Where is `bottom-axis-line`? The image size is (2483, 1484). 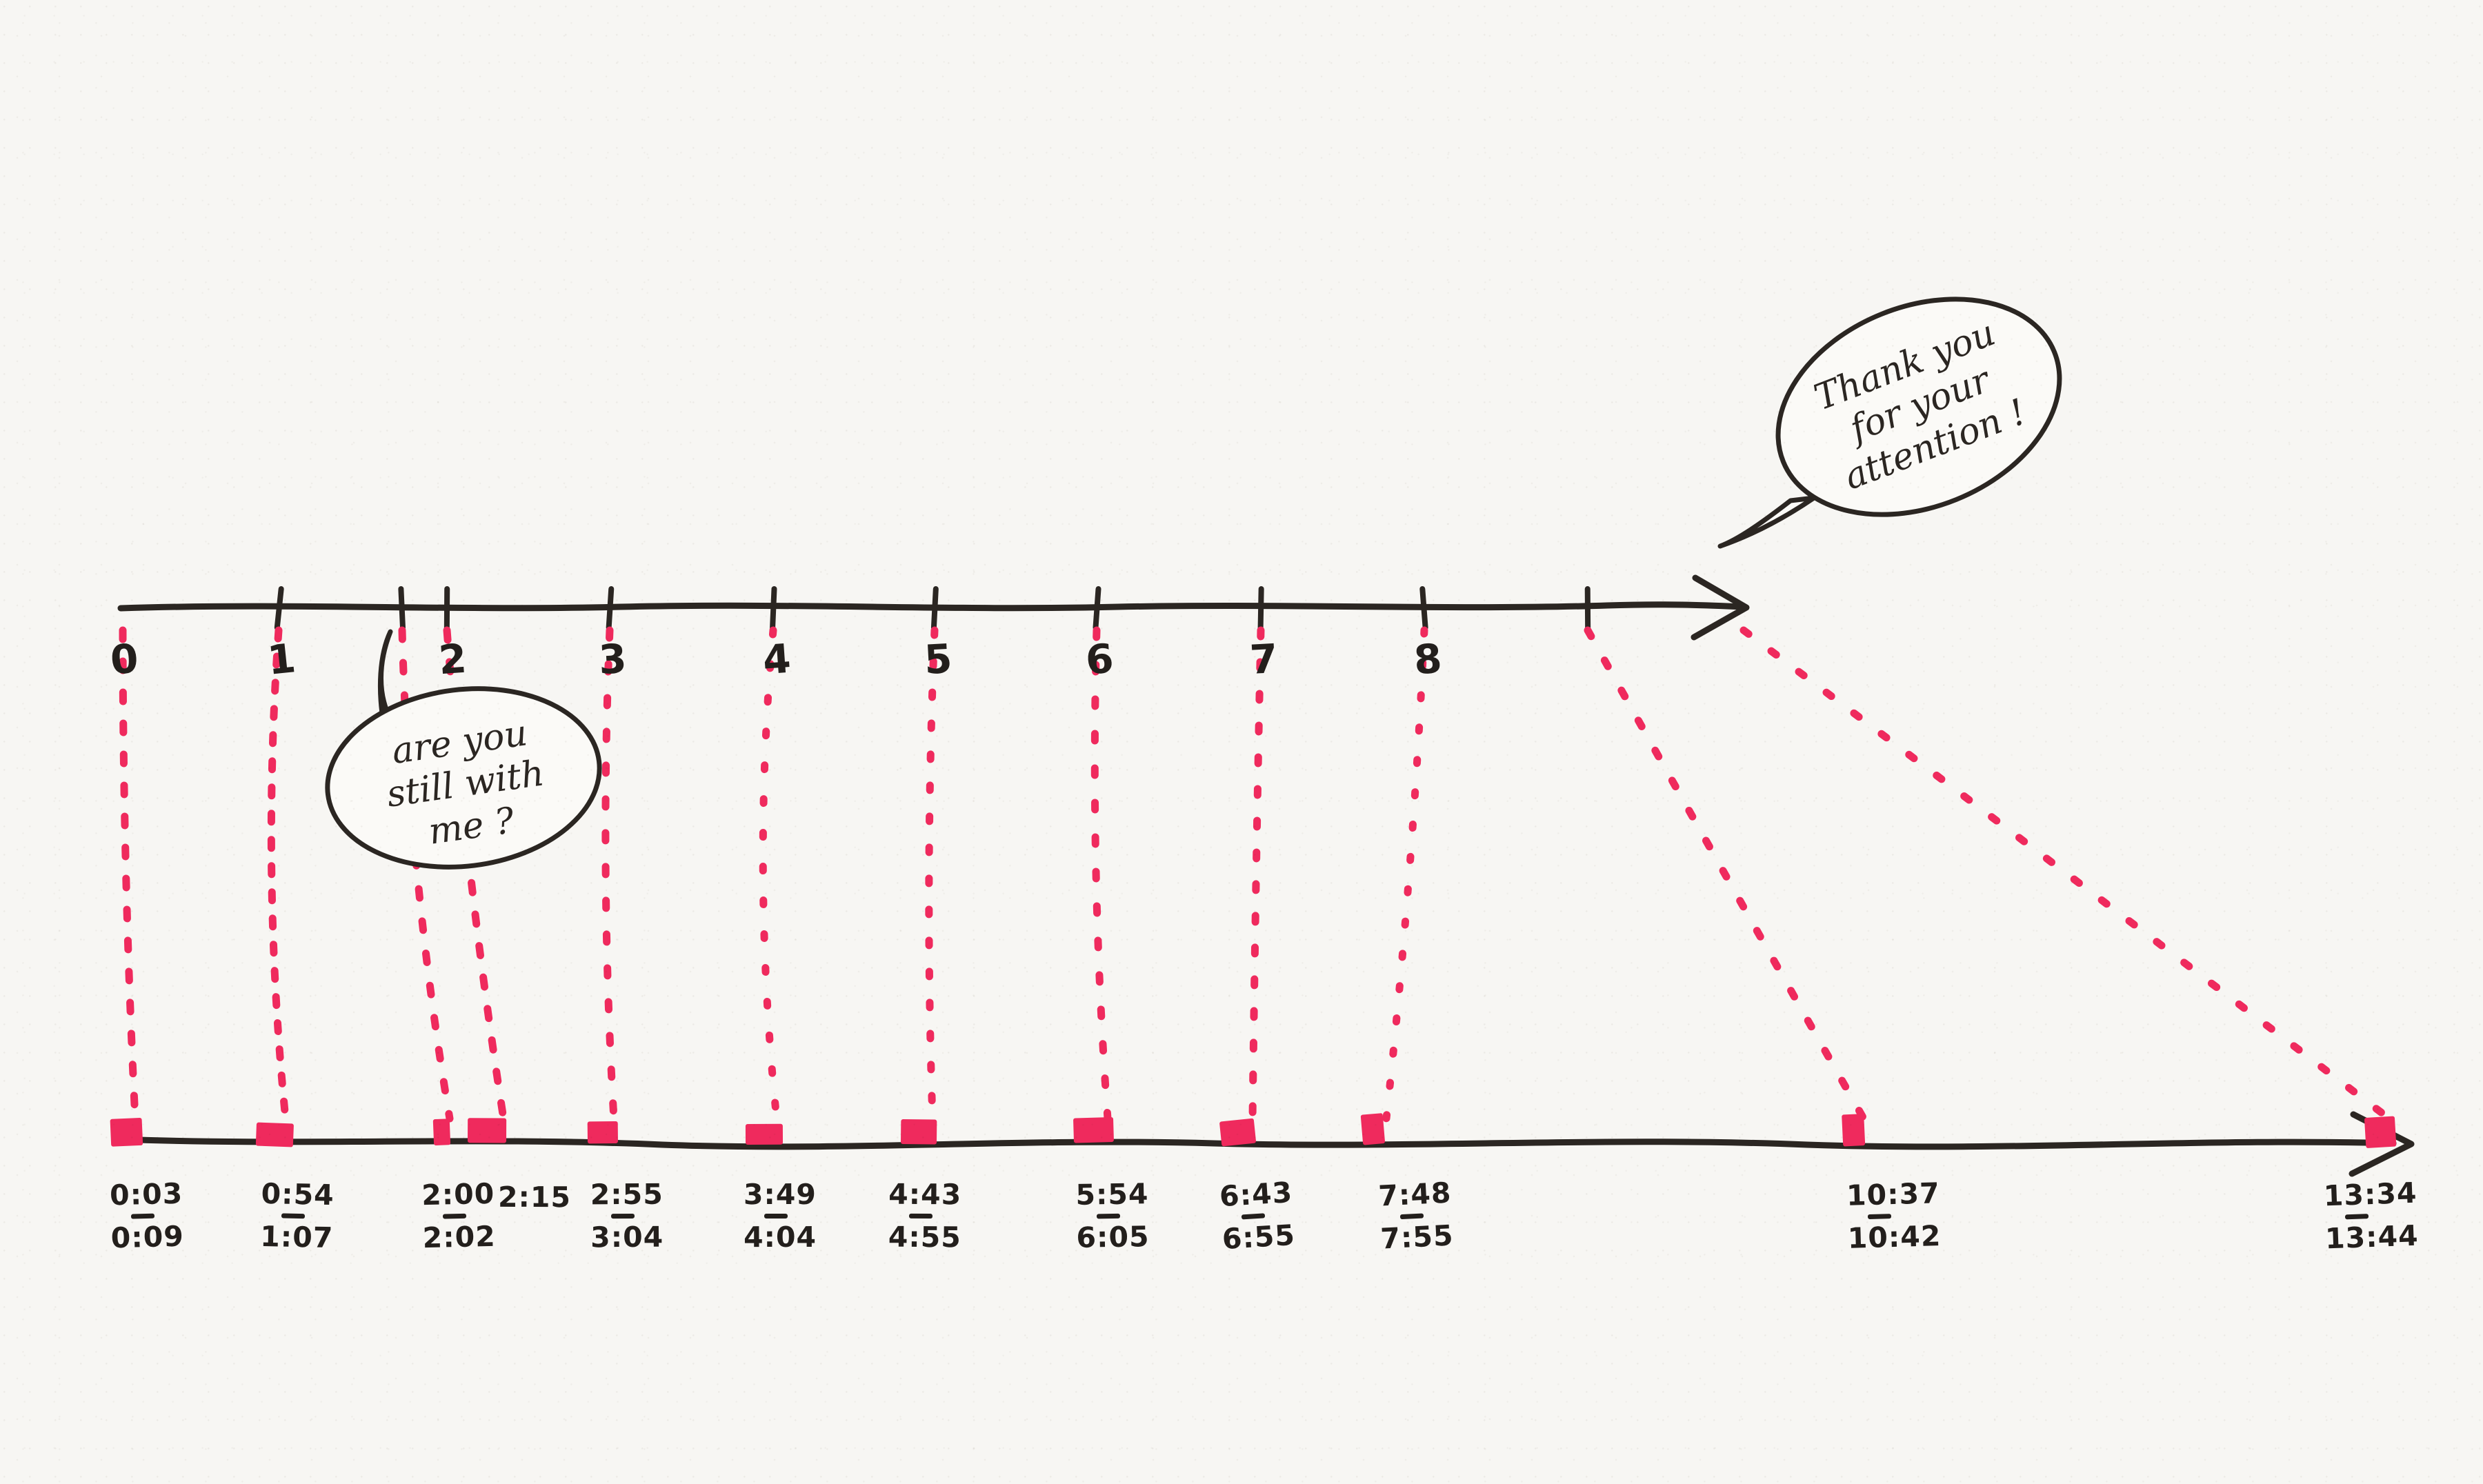
bottom-axis-line is located at coordinates (1257, 1143).